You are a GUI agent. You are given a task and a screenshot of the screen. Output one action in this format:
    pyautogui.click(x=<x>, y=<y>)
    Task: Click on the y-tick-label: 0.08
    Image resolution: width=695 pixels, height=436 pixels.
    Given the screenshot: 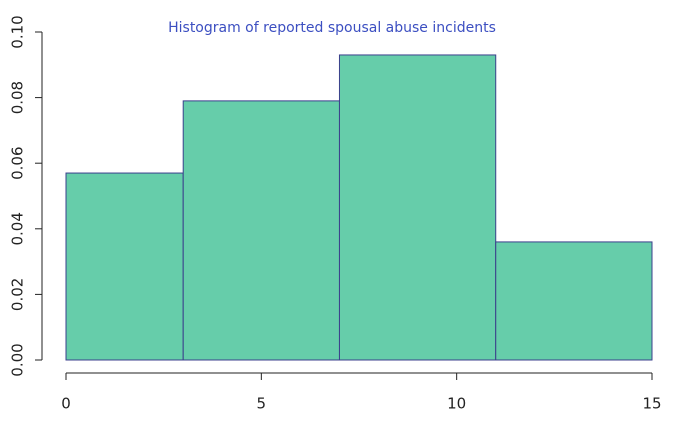 What is the action you would take?
    pyautogui.click(x=18, y=97)
    